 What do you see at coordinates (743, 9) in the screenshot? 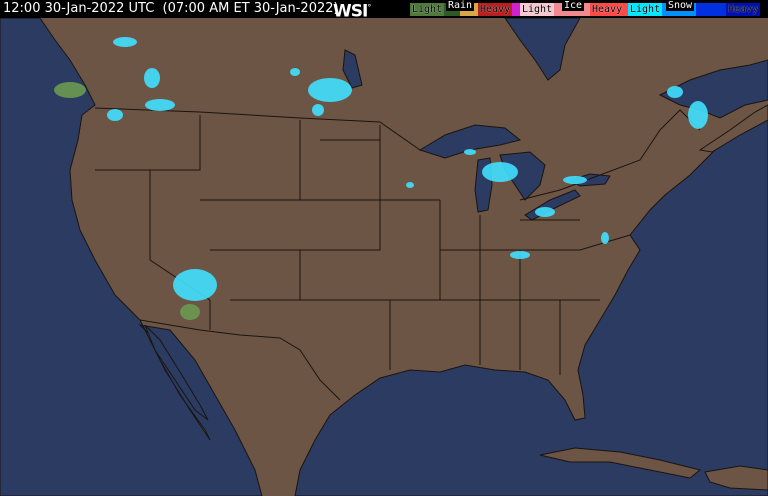
I see `snow-heavy-label: Heavy` at bounding box center [743, 9].